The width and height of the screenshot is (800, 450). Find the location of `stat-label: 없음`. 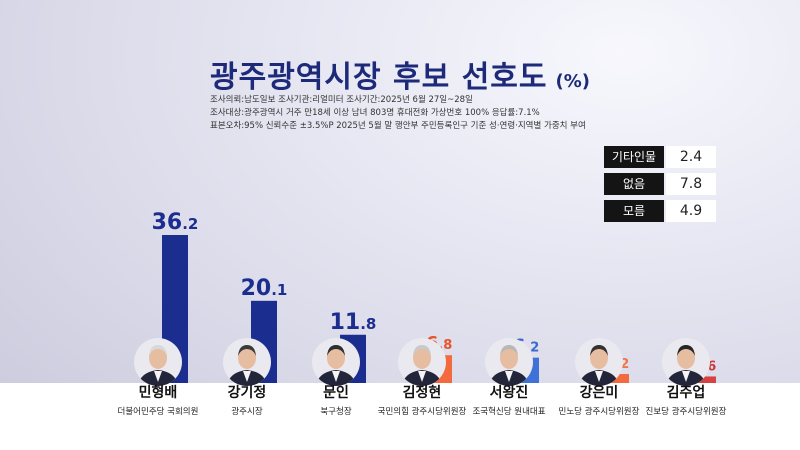

stat-label: 없음 is located at coordinates (634, 184).